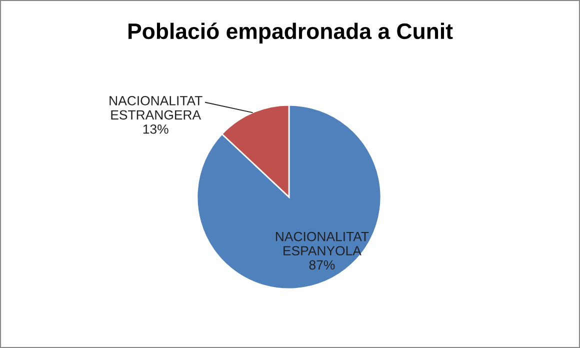 The height and width of the screenshot is (348, 580). What do you see at coordinates (290, 33) in the screenshot?
I see `chart-title: Població empadronada a Cunit` at bounding box center [290, 33].